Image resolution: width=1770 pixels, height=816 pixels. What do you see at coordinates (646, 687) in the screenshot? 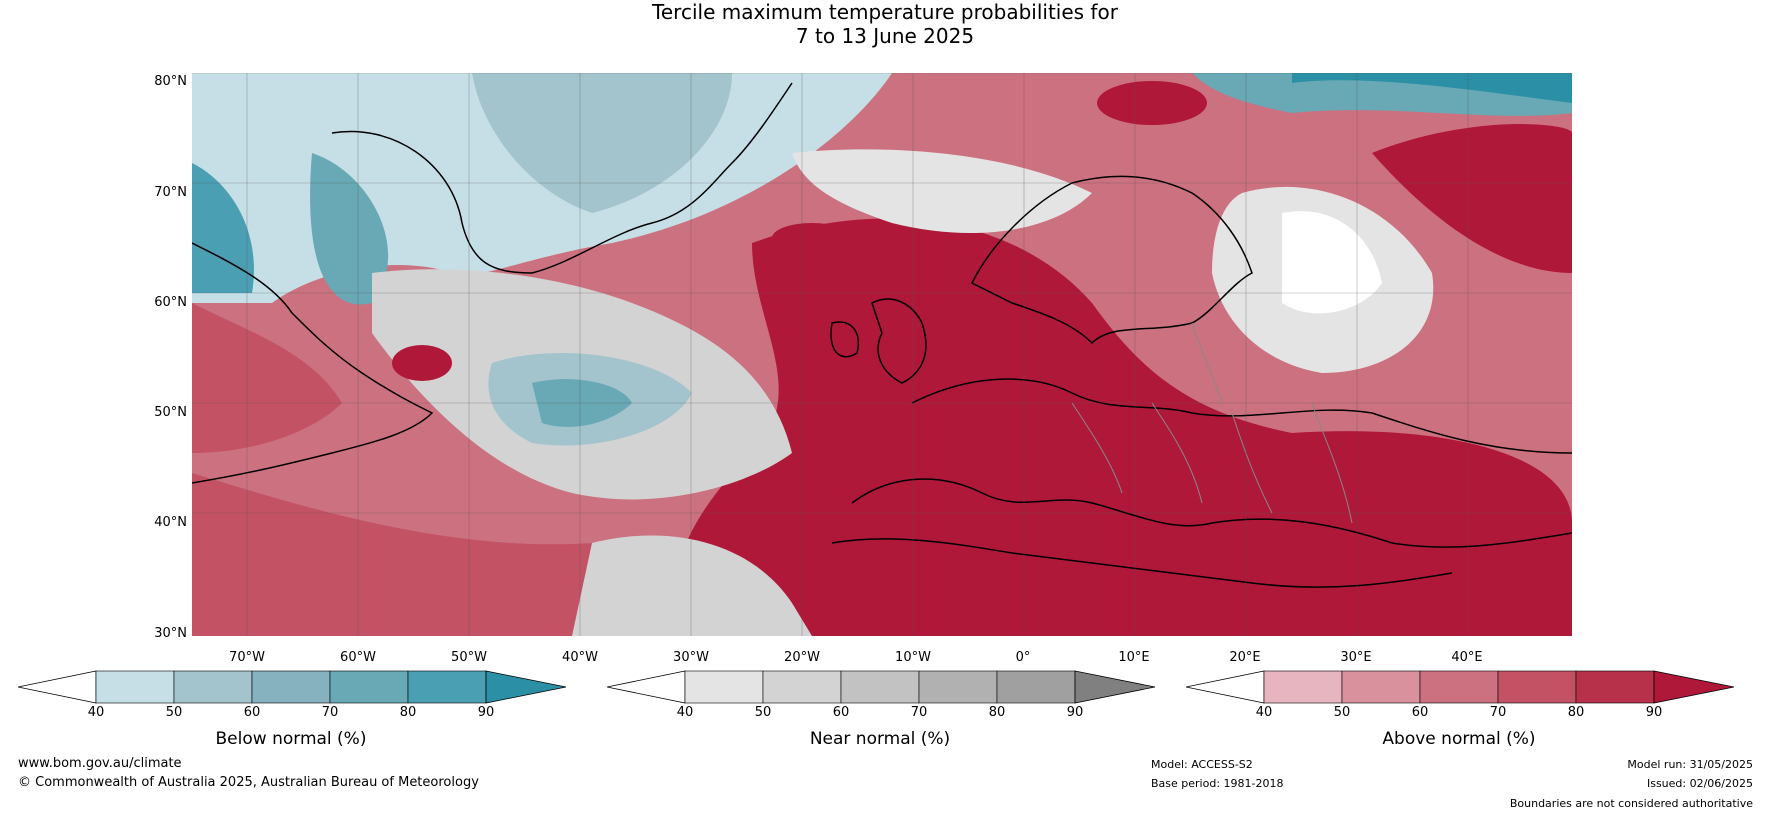
I see `cbar-near-low-arrow` at bounding box center [646, 687].